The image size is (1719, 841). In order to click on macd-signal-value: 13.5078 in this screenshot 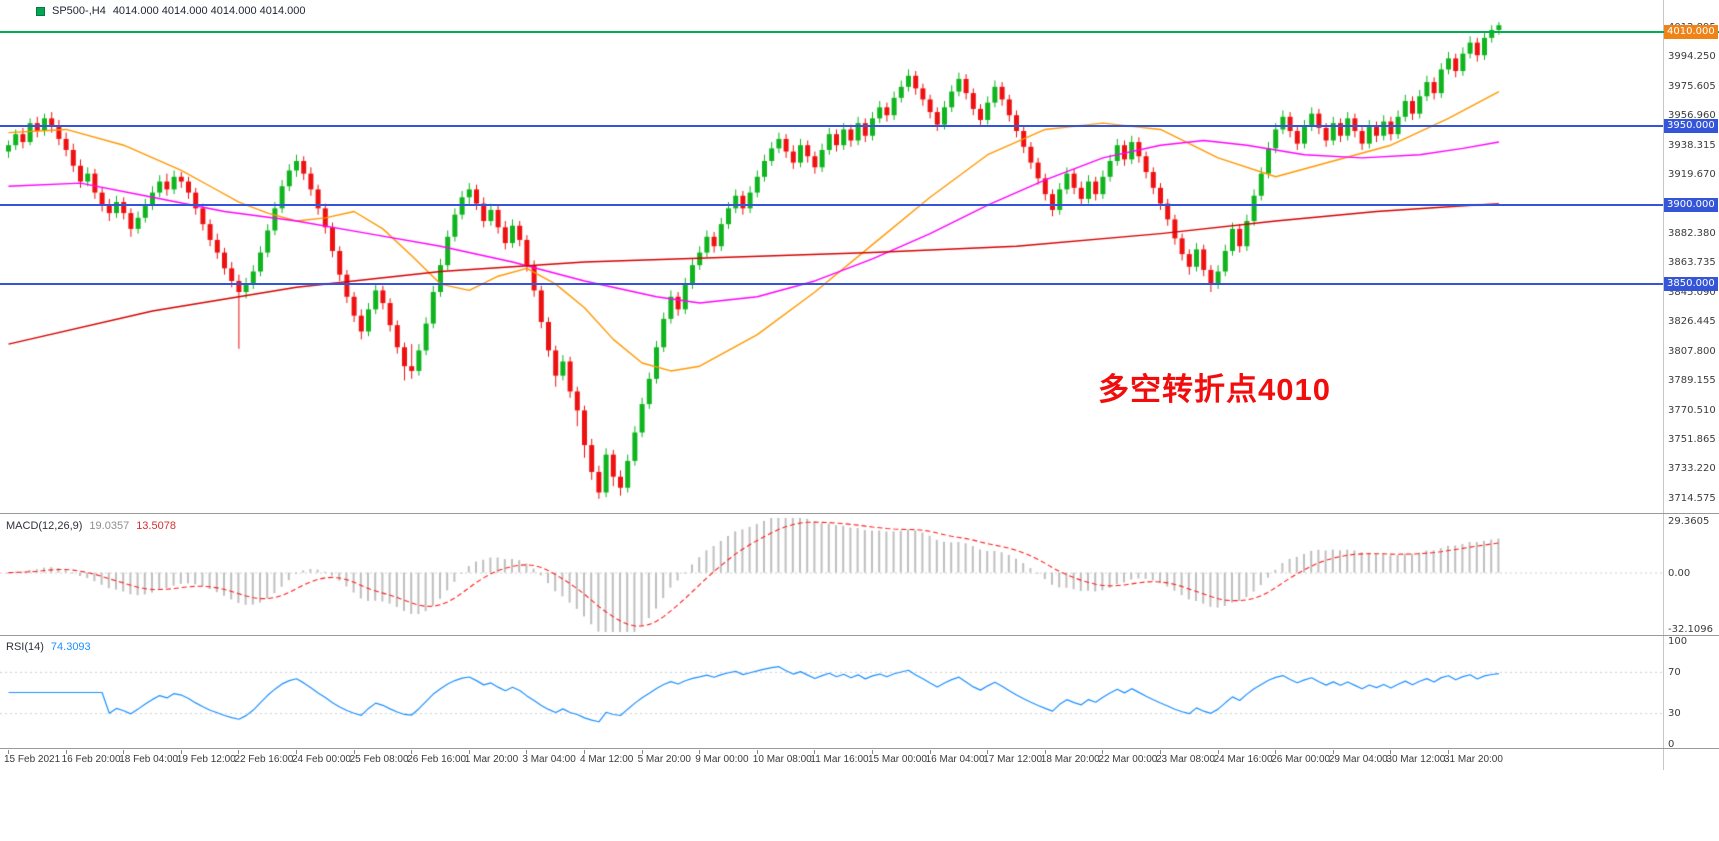, I will do `click(156, 526)`.